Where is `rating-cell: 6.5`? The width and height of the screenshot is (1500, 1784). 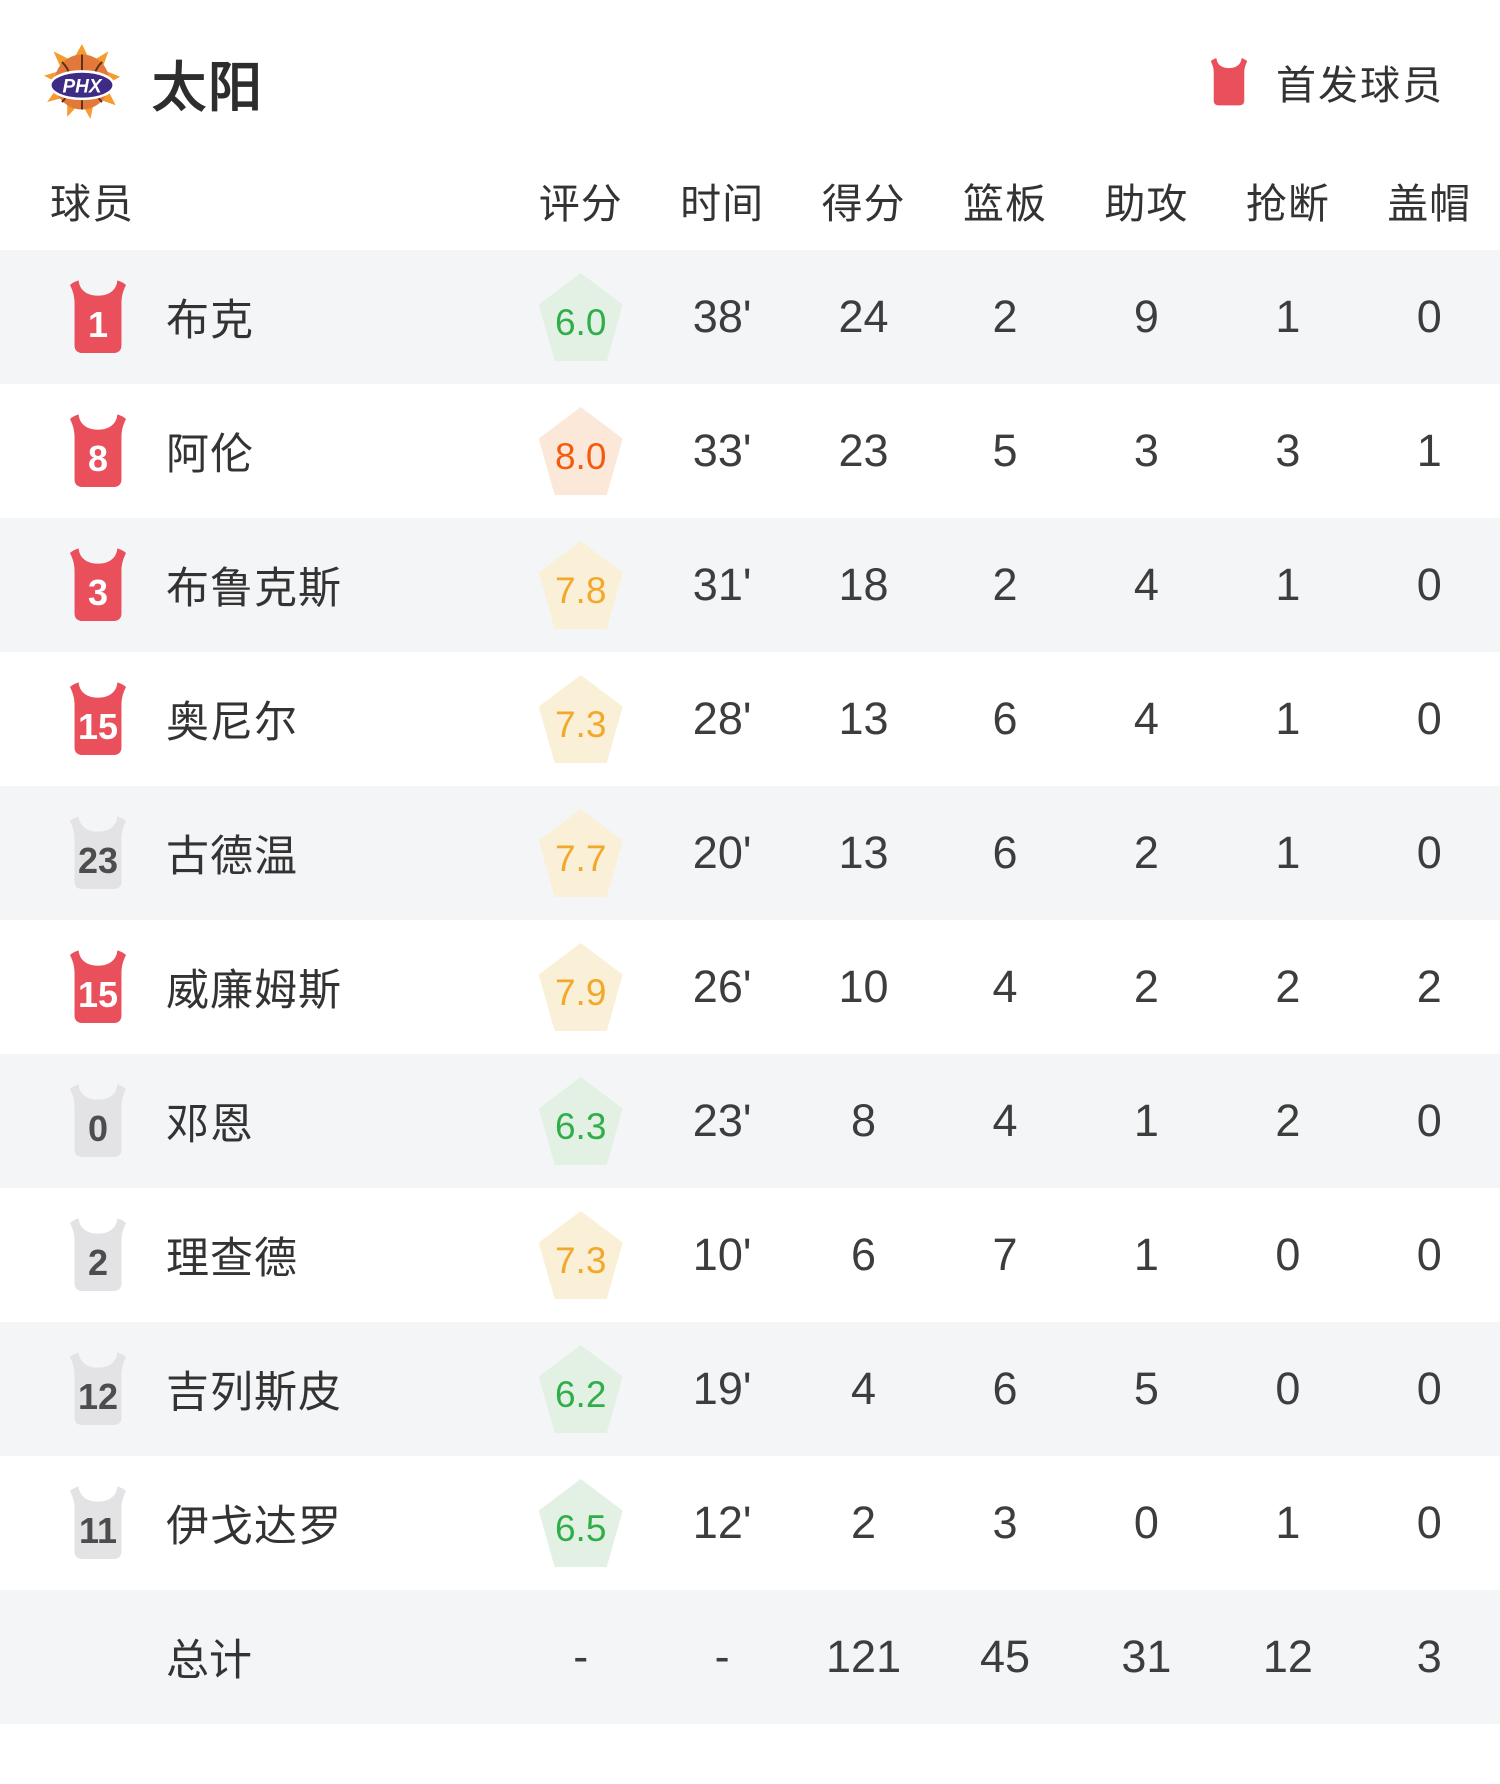
rating-cell: 6.5 is located at coordinates (580, 1523).